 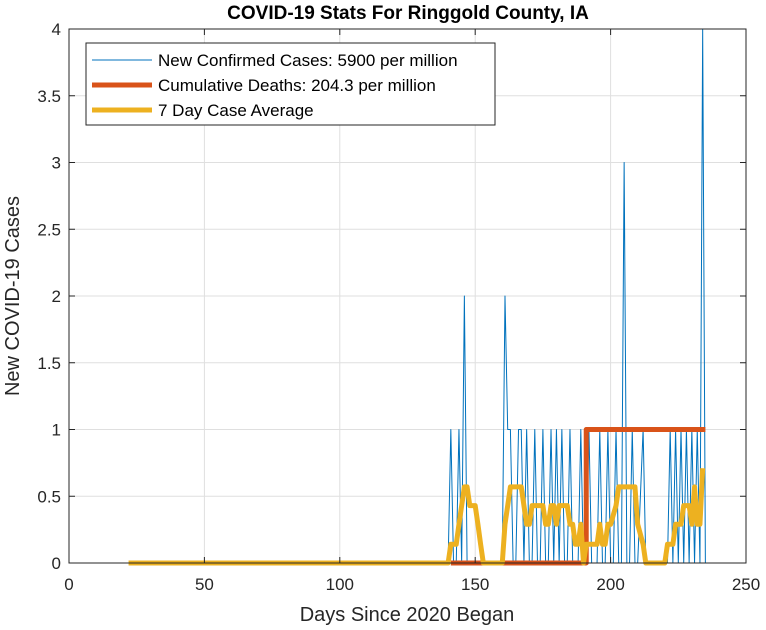 What do you see at coordinates (340, 584) in the screenshot?
I see `x-tick-label: 100` at bounding box center [340, 584].